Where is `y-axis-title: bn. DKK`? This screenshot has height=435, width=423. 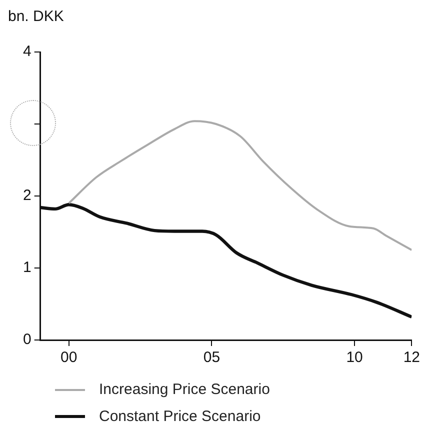
y-axis-title: bn. DKK is located at coordinates (36, 16).